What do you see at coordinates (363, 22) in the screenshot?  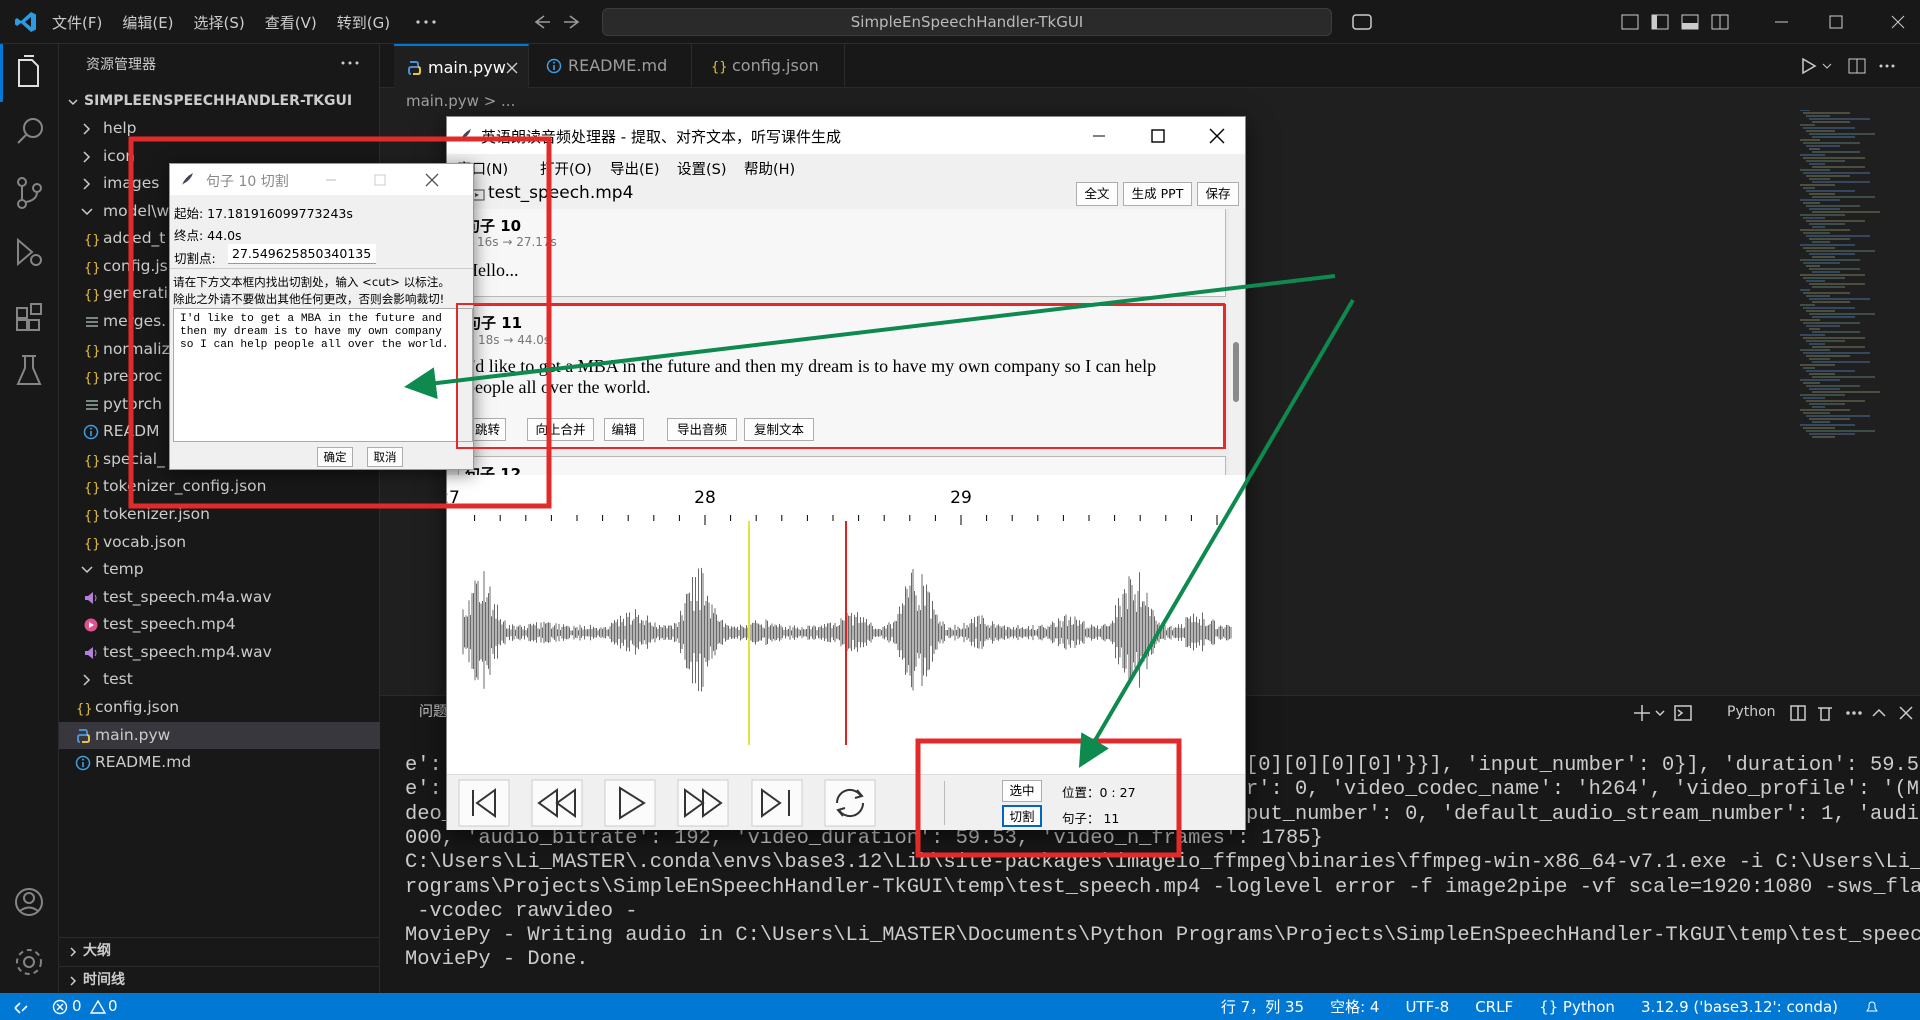 I see `menu-item: 转到(G)` at bounding box center [363, 22].